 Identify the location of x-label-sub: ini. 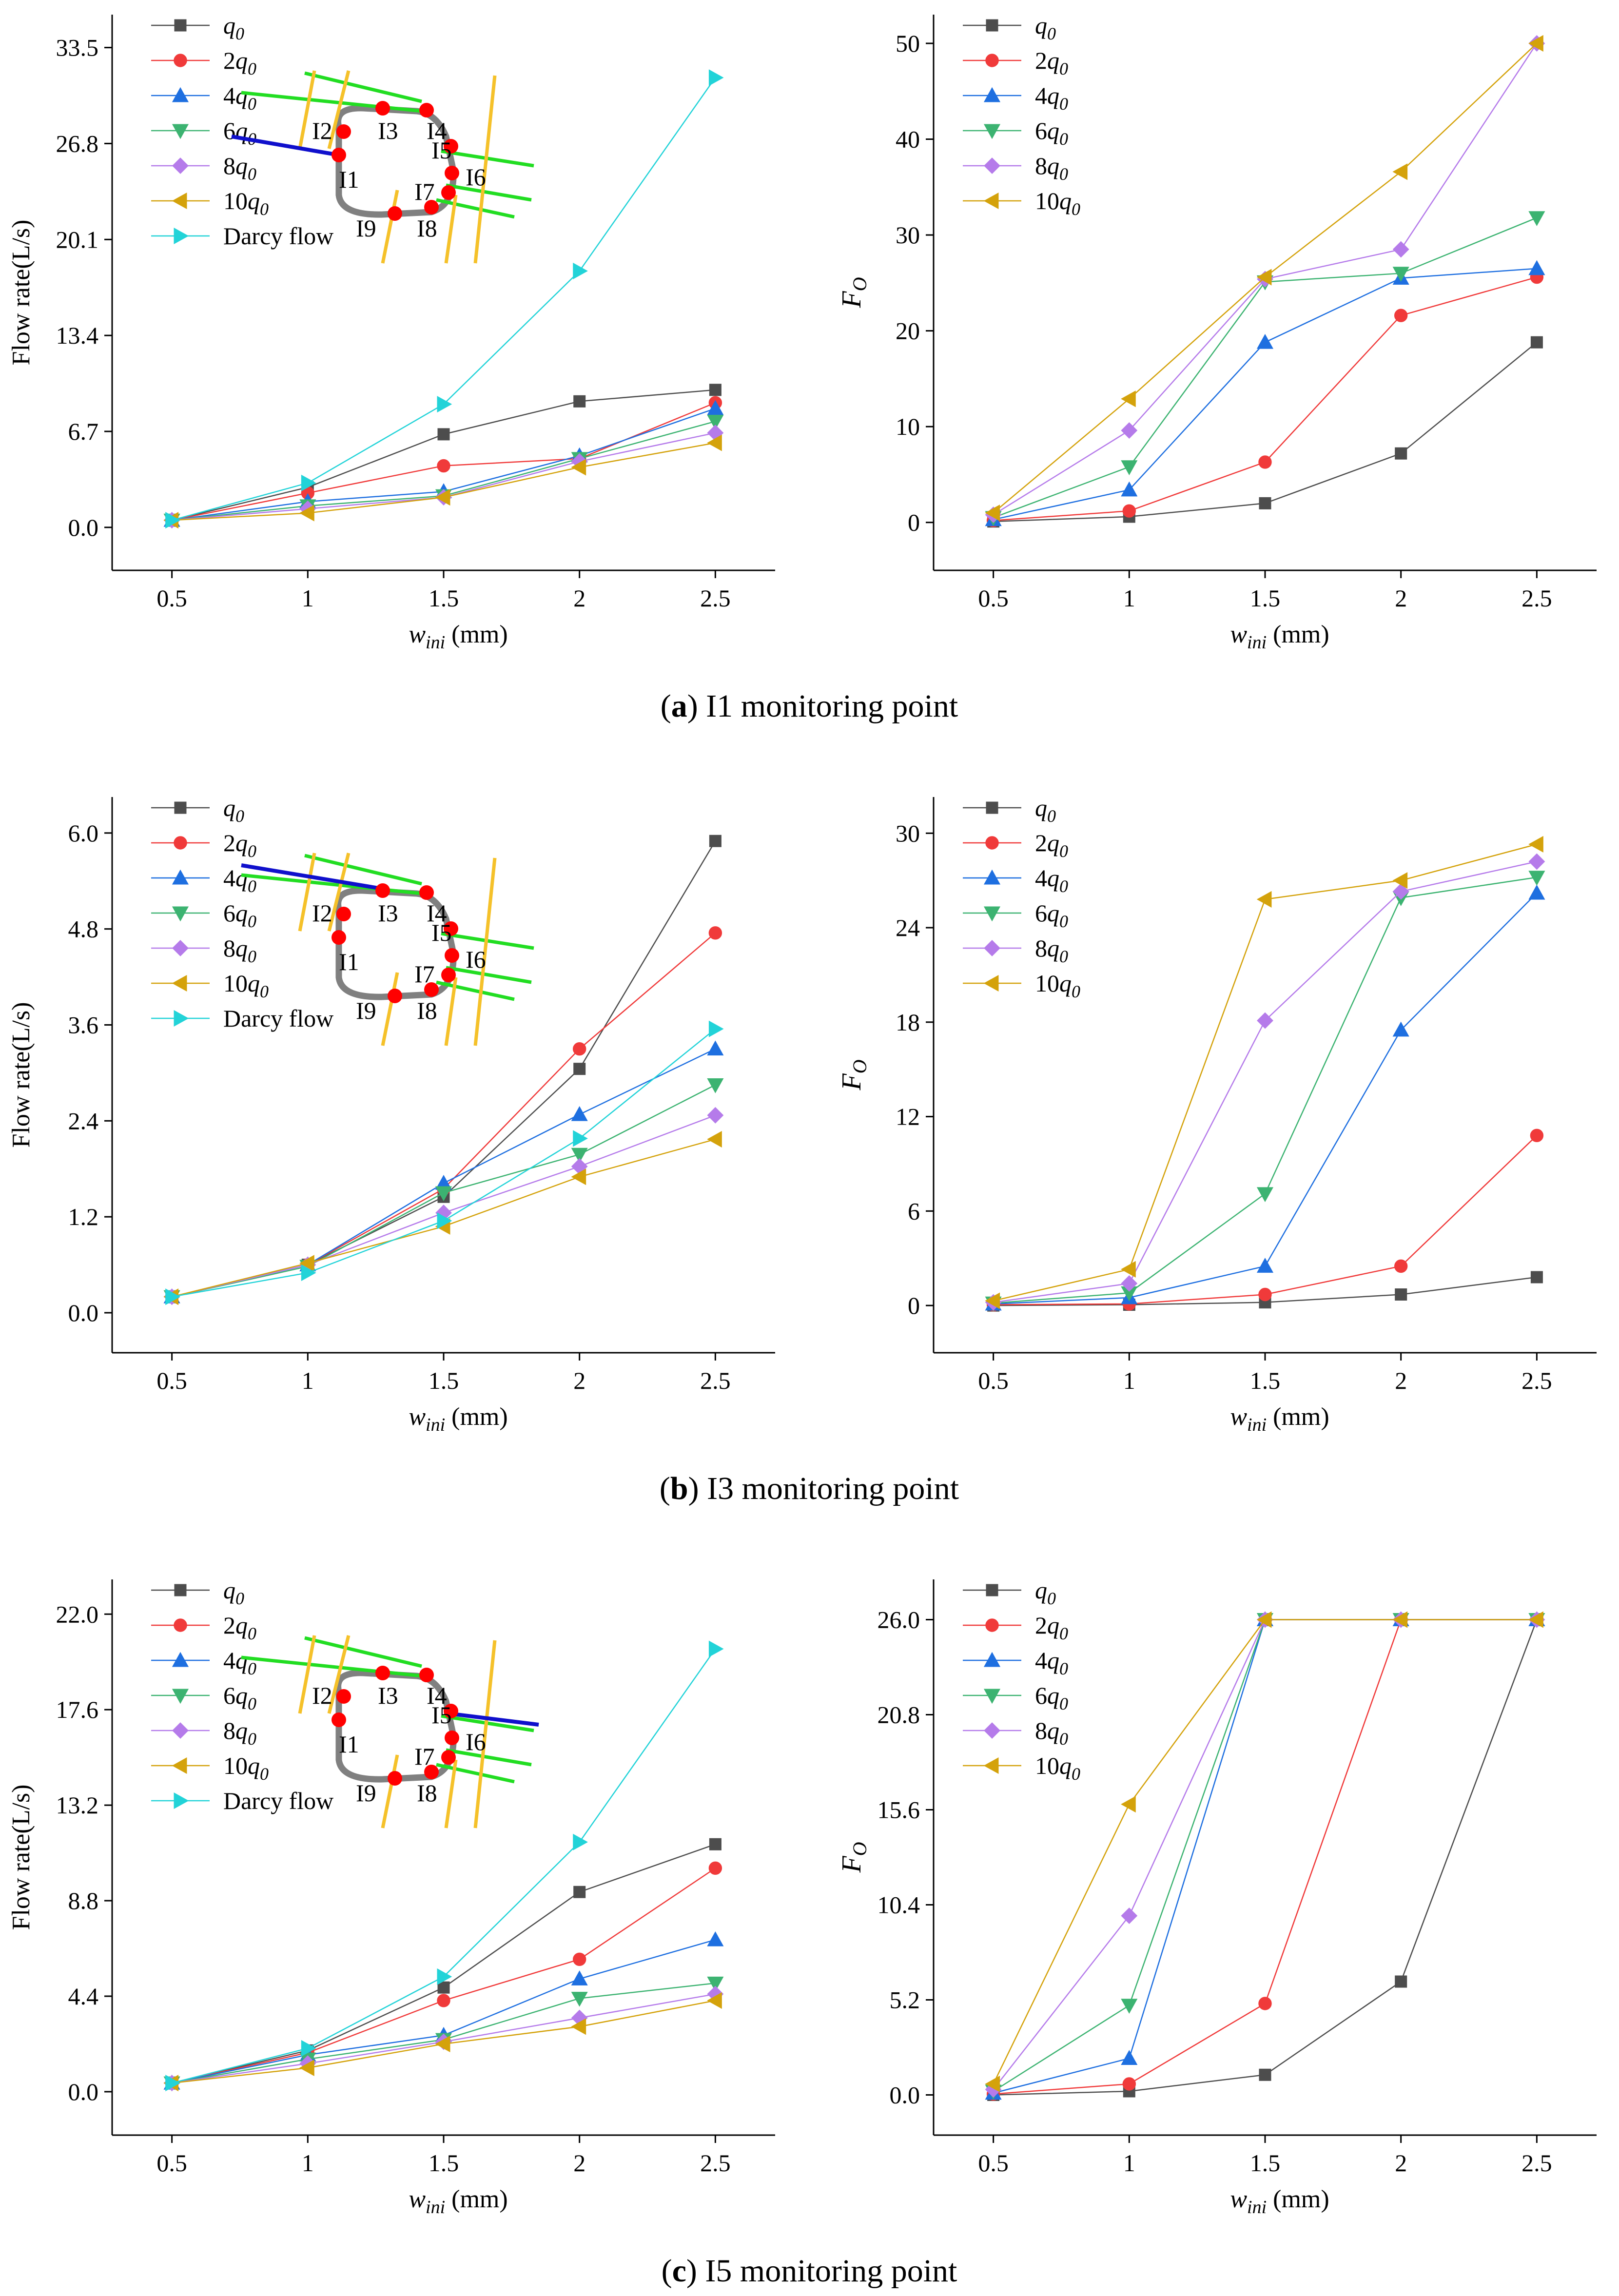
(1257, 642).